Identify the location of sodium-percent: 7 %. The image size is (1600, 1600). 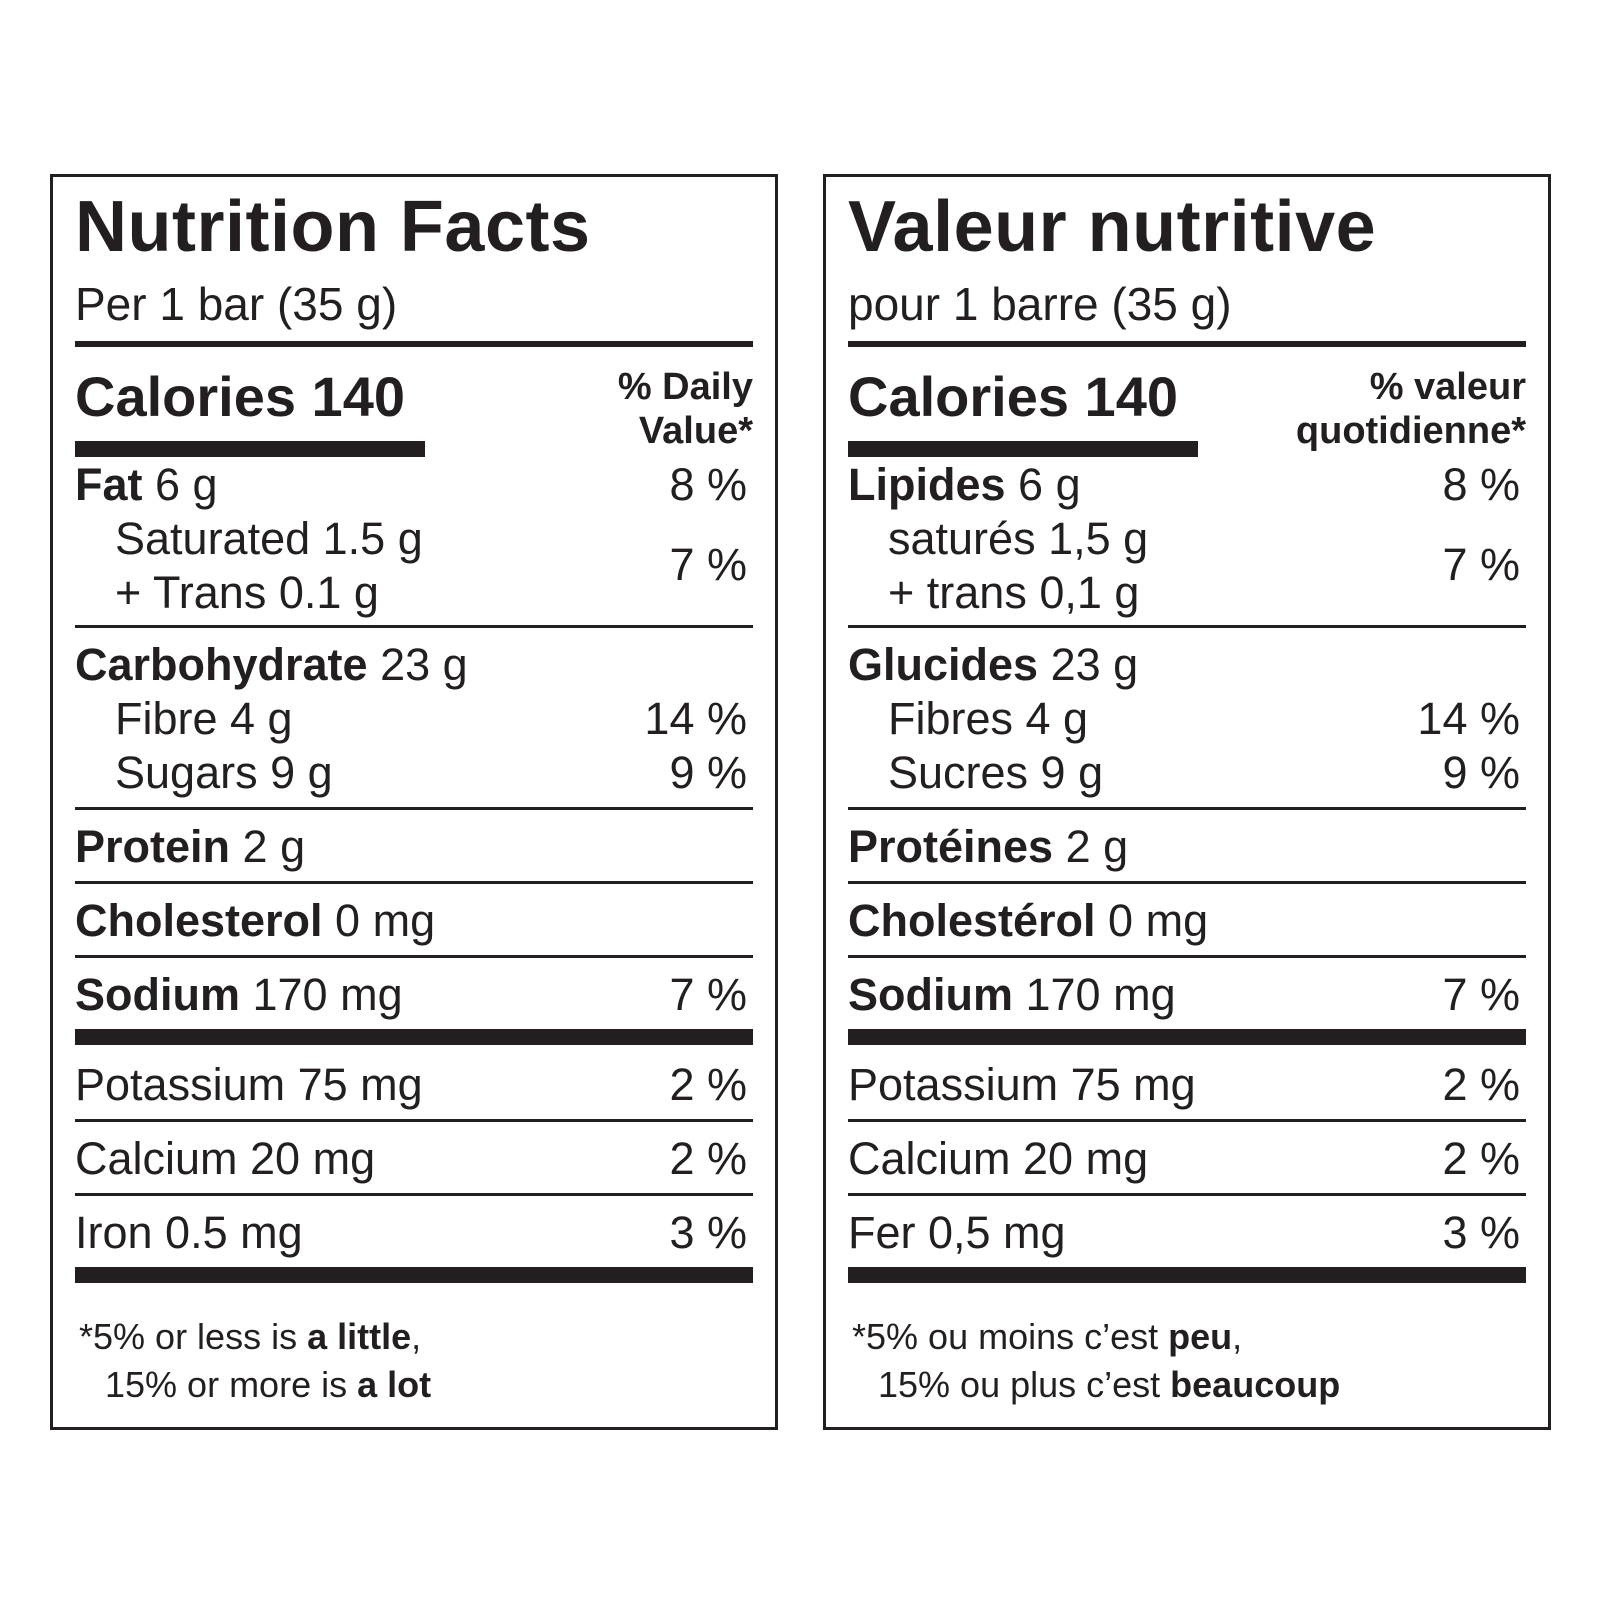
(708, 994).